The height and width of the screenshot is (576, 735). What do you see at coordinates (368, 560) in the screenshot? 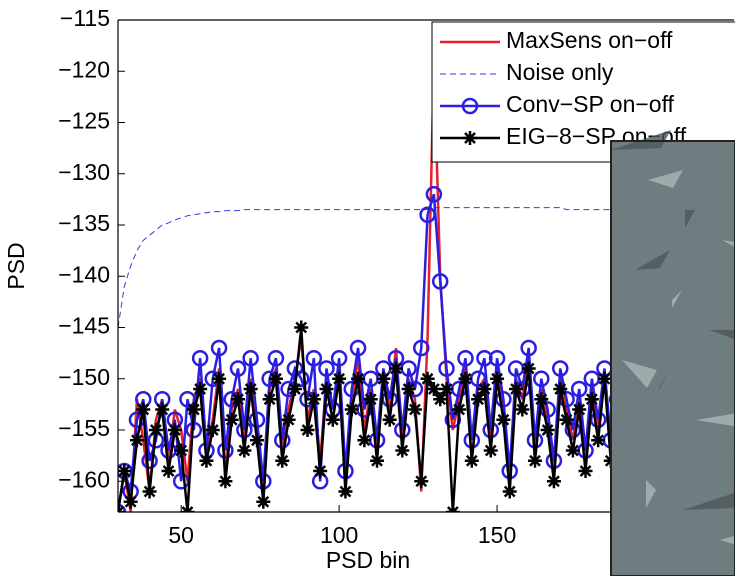
I see `x-axis-label: PSD bin` at bounding box center [368, 560].